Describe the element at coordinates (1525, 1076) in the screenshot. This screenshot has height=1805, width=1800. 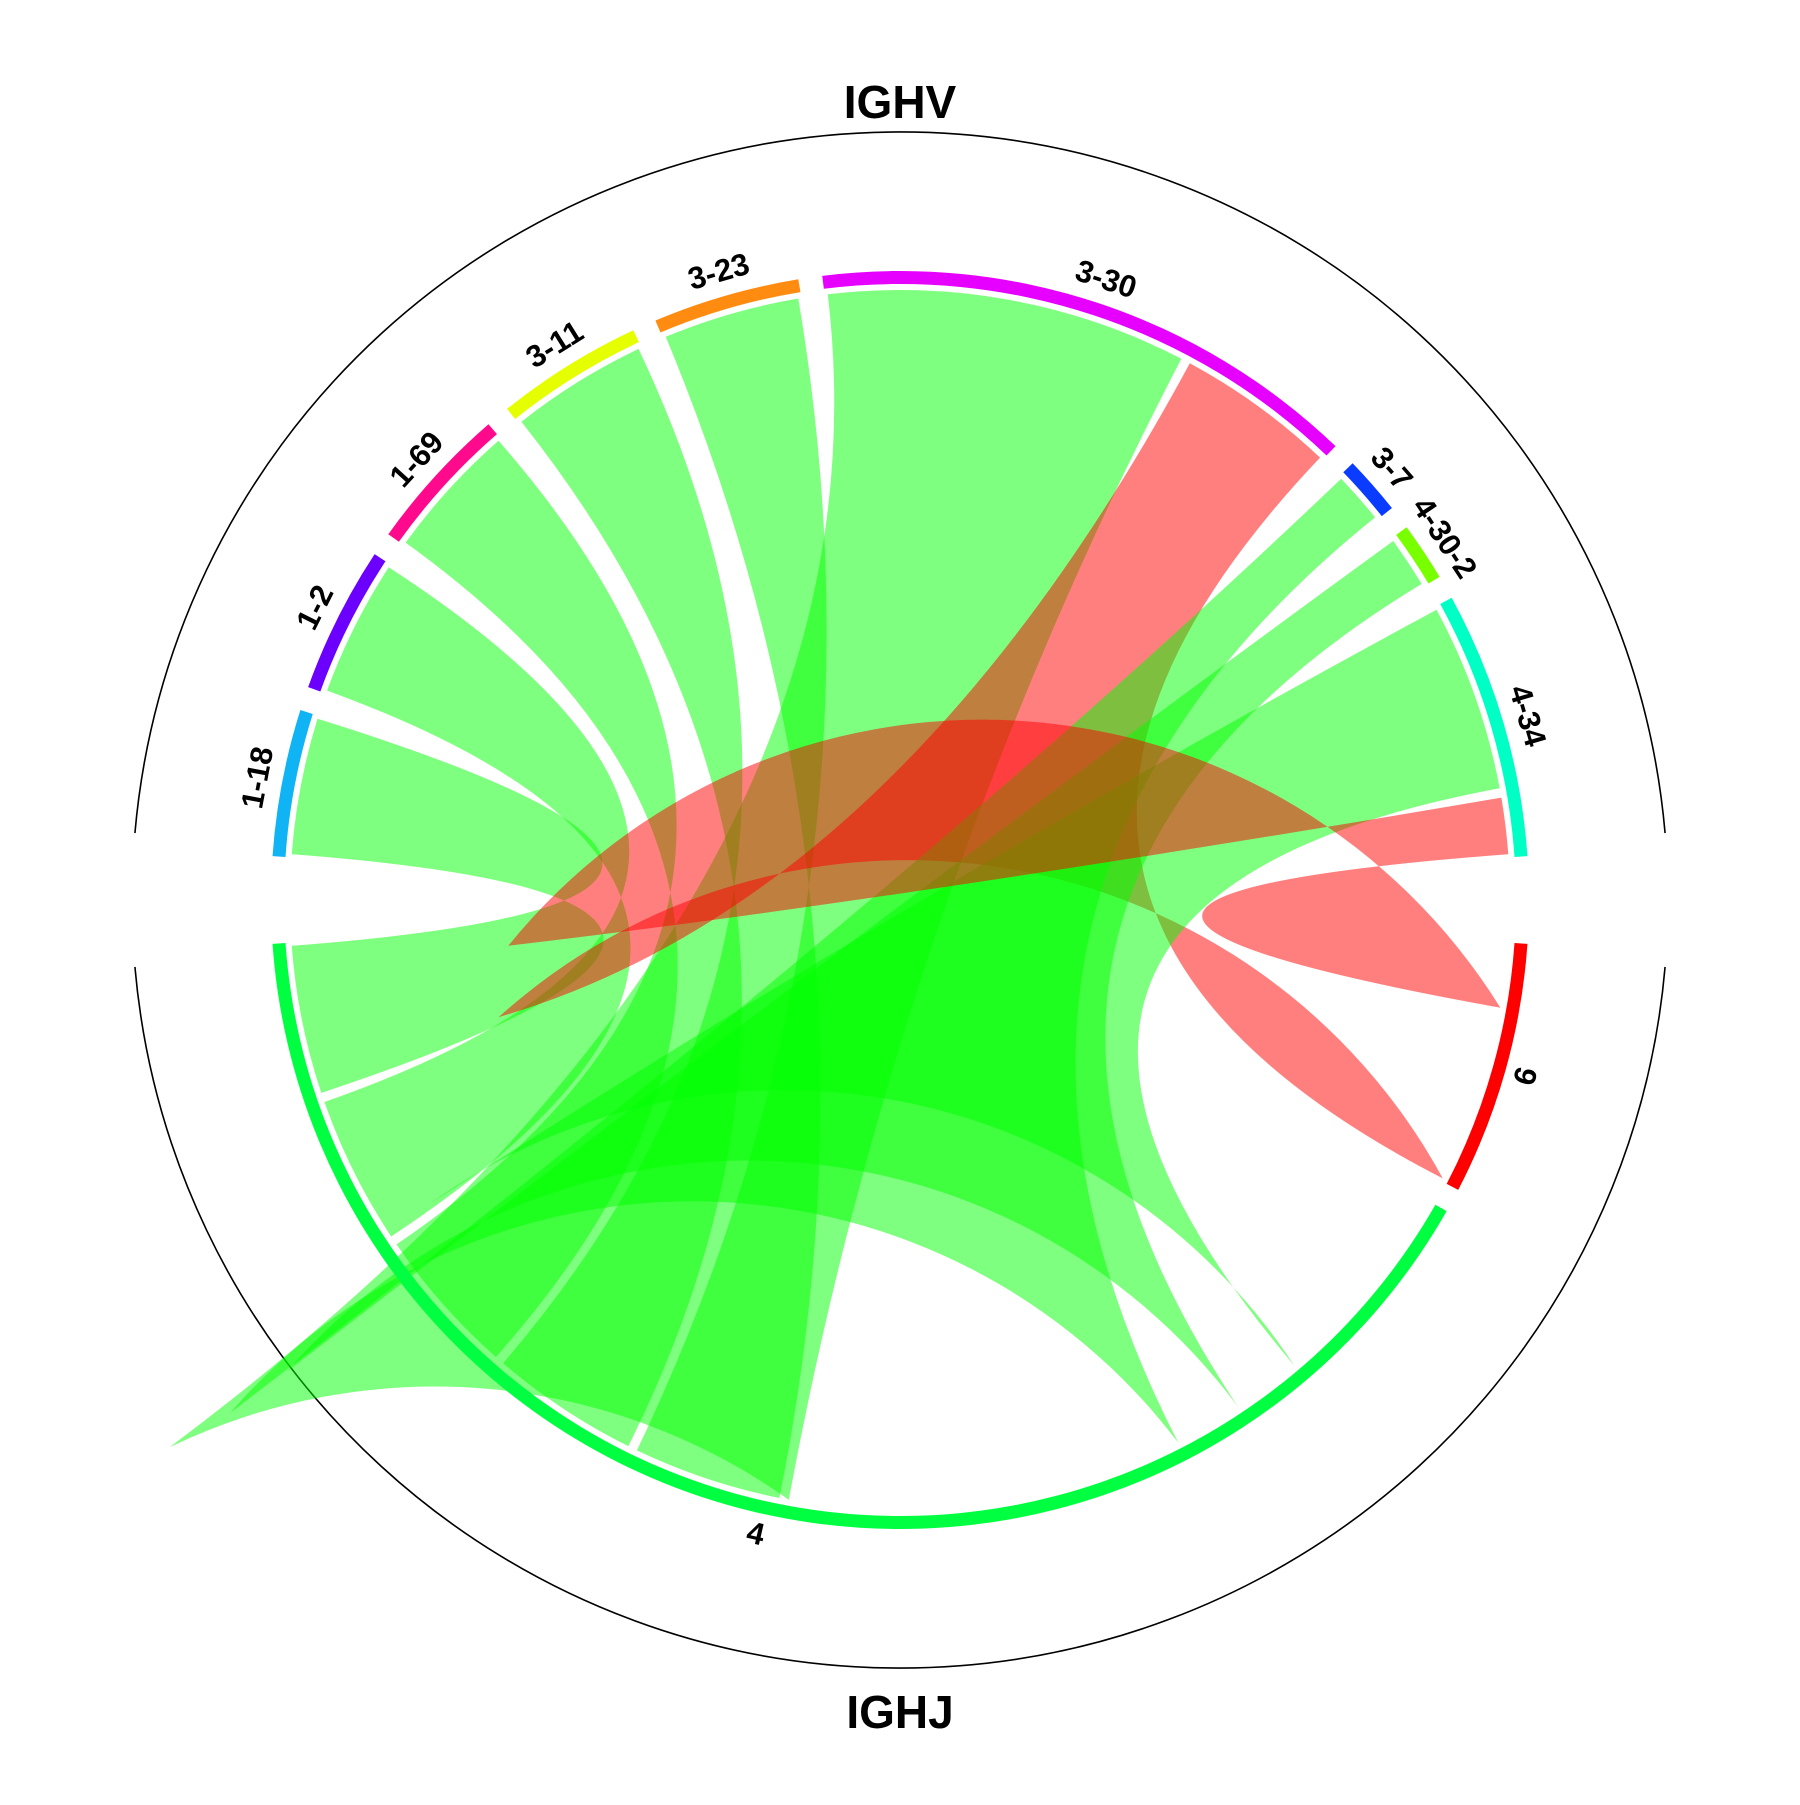
I see `segment-label-6: 6` at that location.